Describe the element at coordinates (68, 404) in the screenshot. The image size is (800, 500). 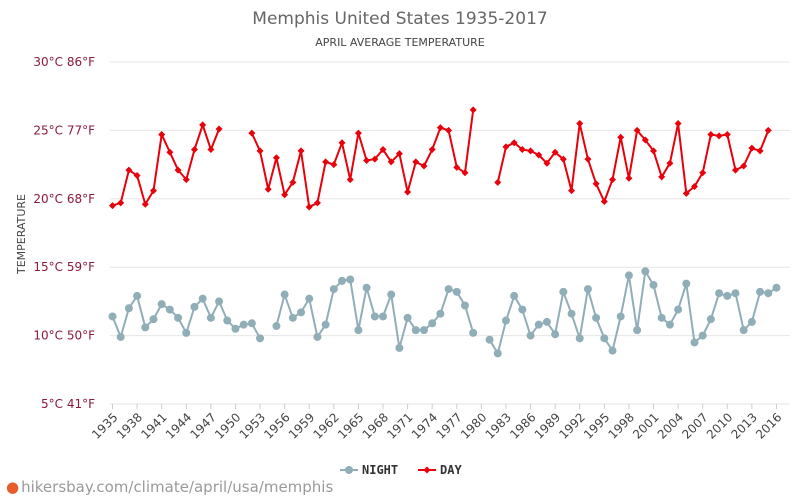
I see `y-tick-label: 5°C 41°F` at that location.